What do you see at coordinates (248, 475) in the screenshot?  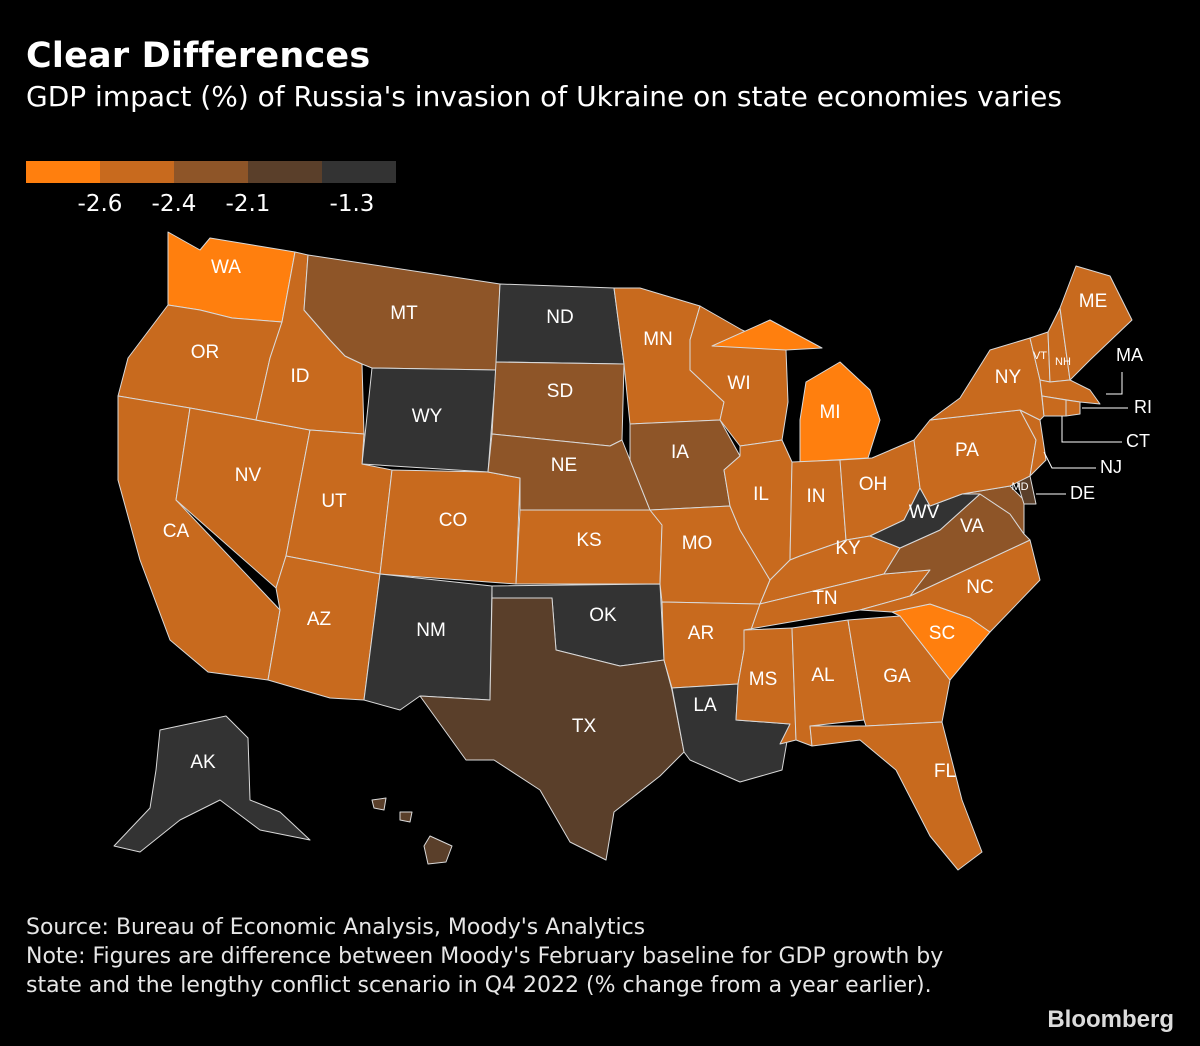 I see `label-NV: NV` at bounding box center [248, 475].